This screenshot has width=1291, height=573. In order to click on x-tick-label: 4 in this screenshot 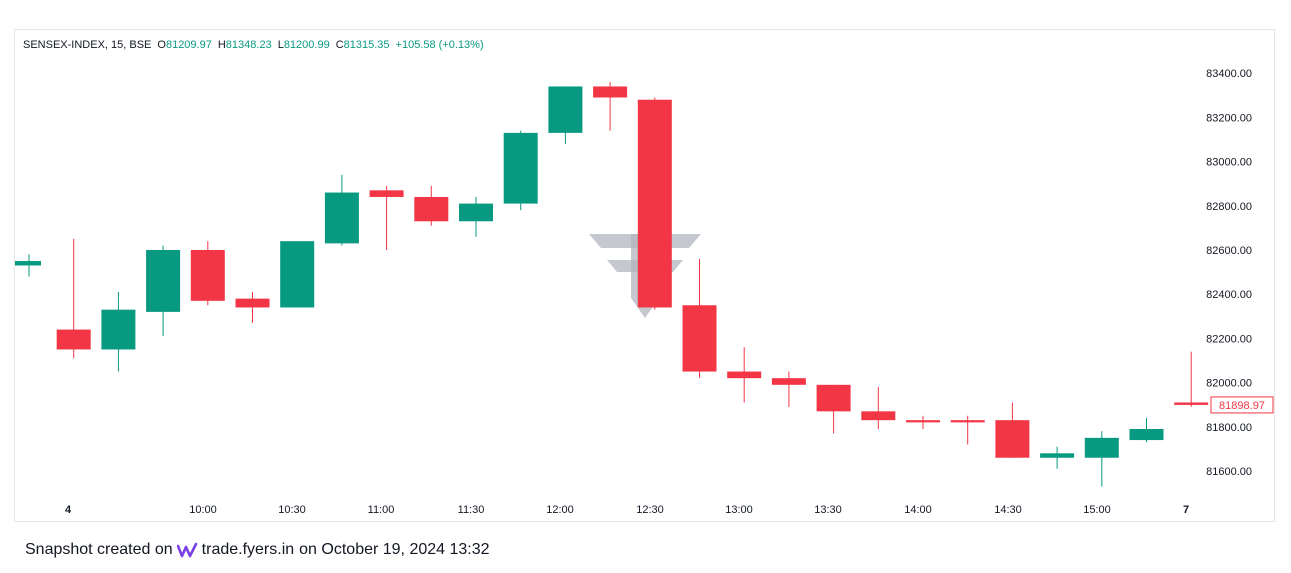, I will do `click(68, 510)`.